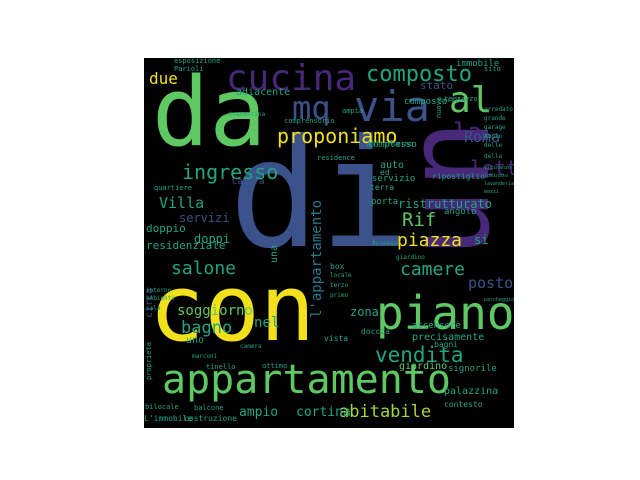  Describe the element at coordinates (481, 240) in the screenshot. I see `word-si: si` at that location.